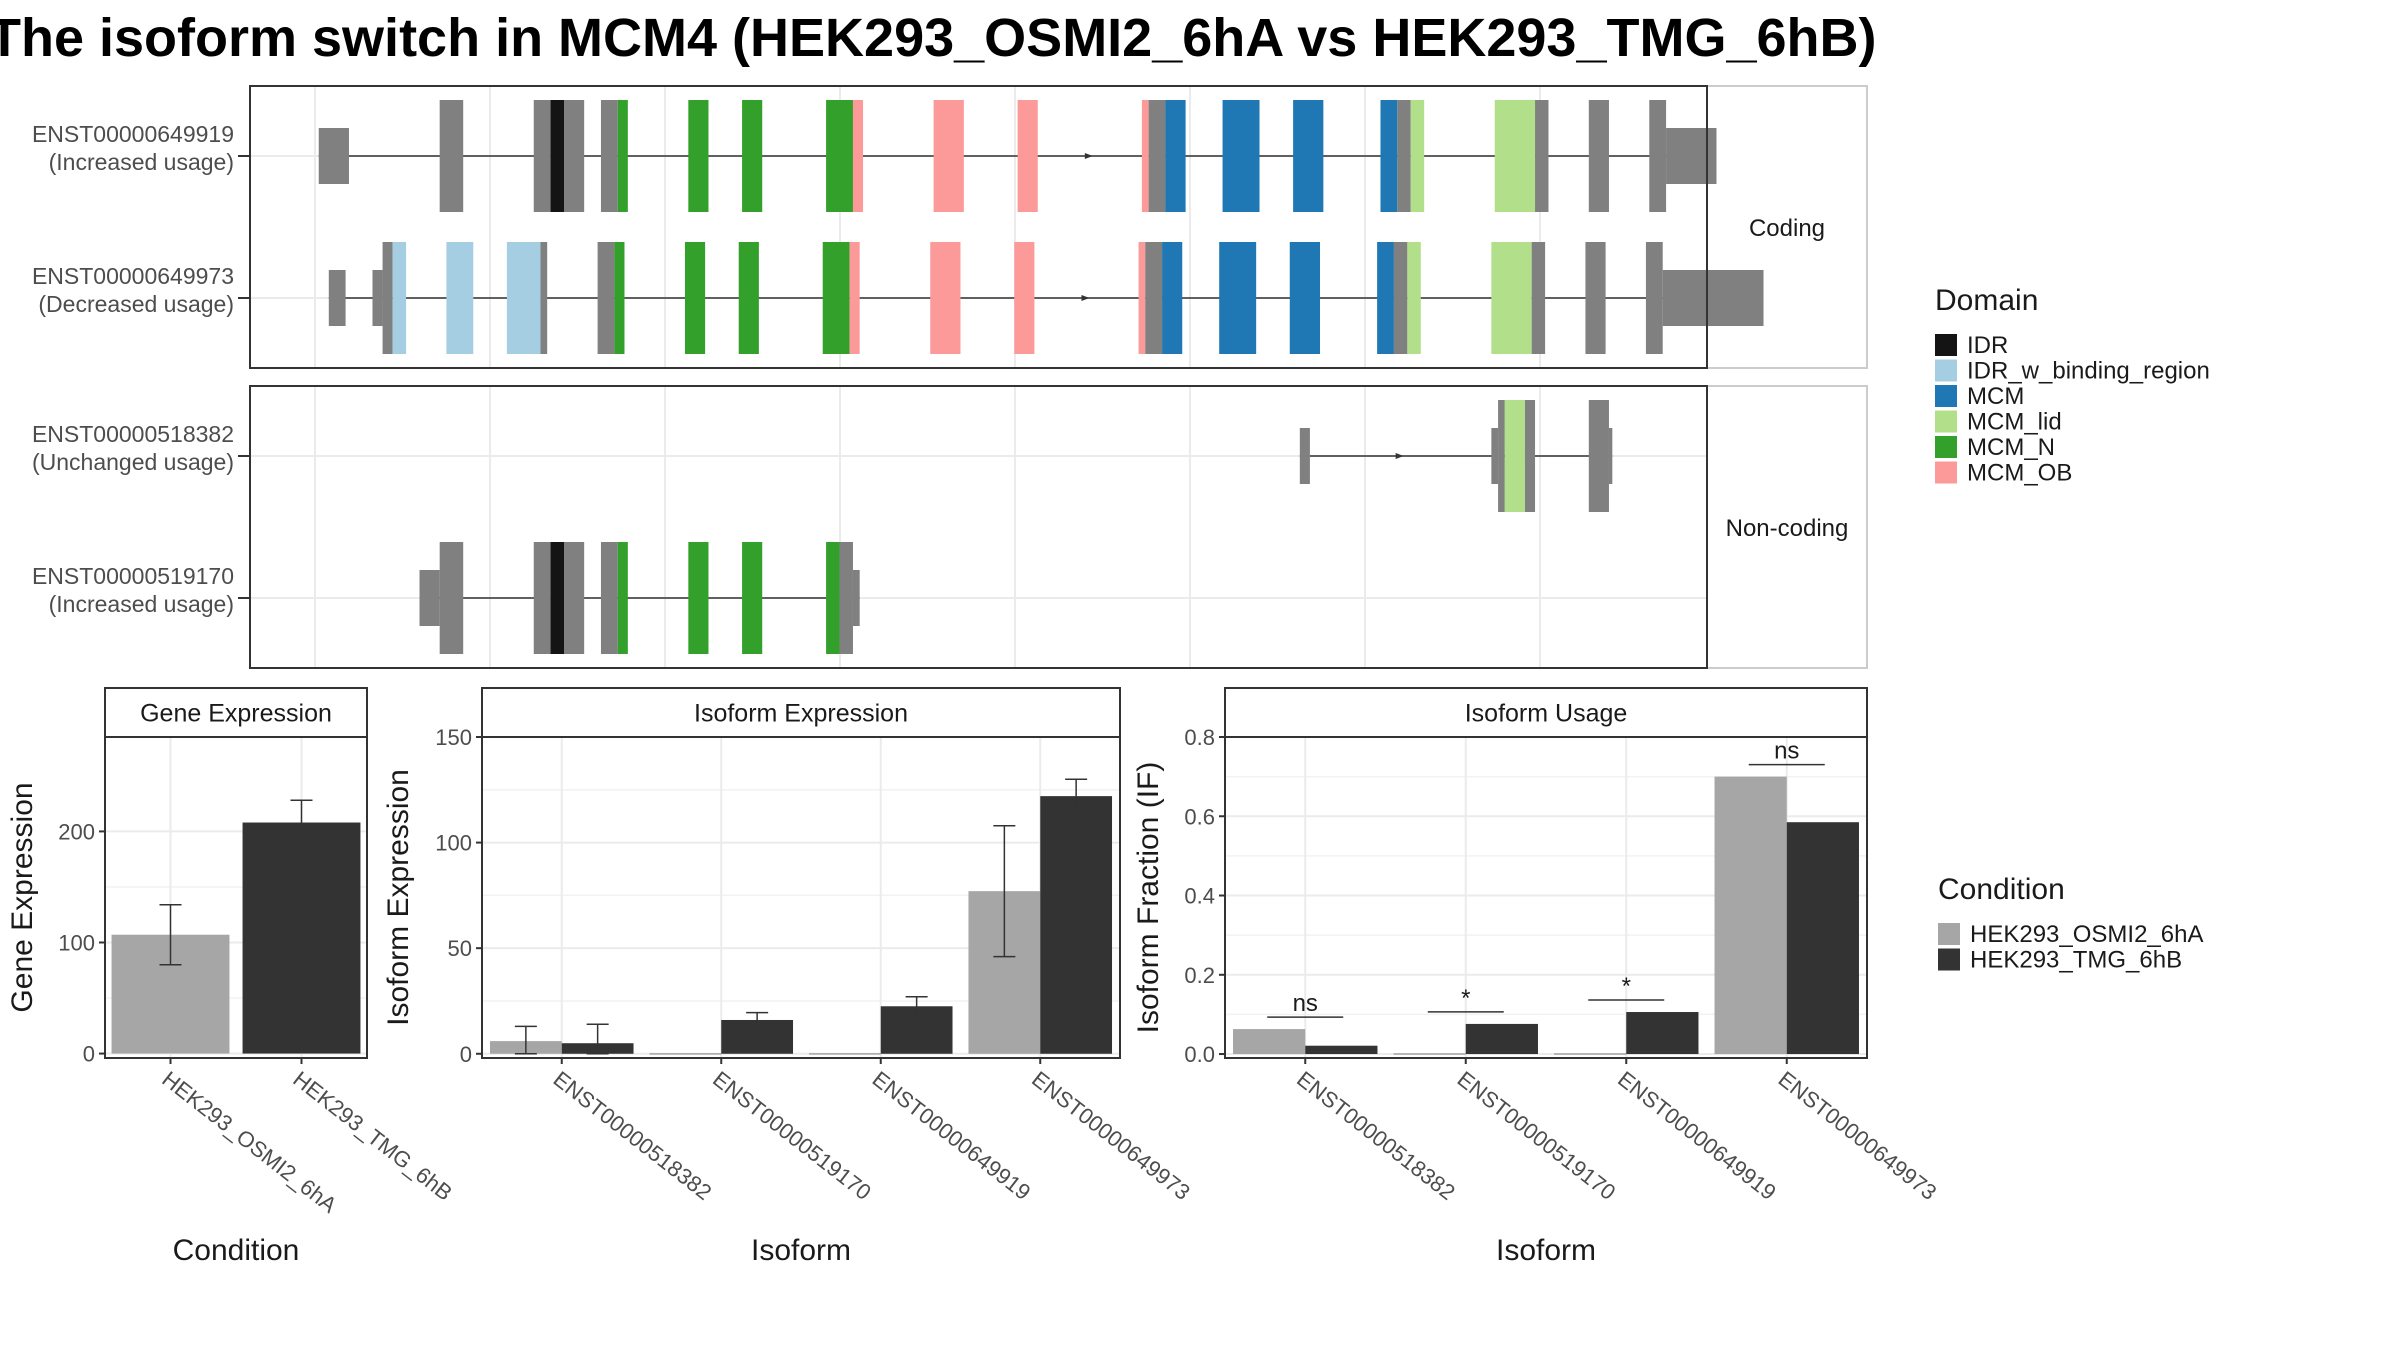  What do you see at coordinates (2014, 422) in the screenshot?
I see `legend-label: MCM_lid` at bounding box center [2014, 422].